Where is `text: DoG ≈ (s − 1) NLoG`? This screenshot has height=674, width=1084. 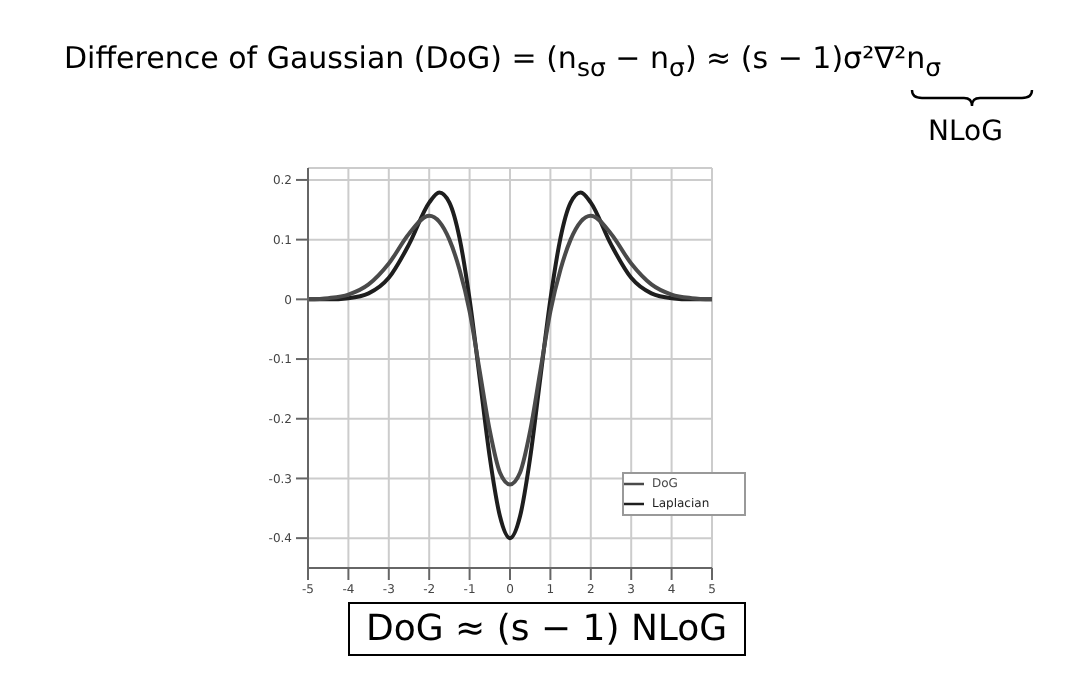 text: DoG ≈ (s − 1) NLoG is located at coordinates (547, 629).